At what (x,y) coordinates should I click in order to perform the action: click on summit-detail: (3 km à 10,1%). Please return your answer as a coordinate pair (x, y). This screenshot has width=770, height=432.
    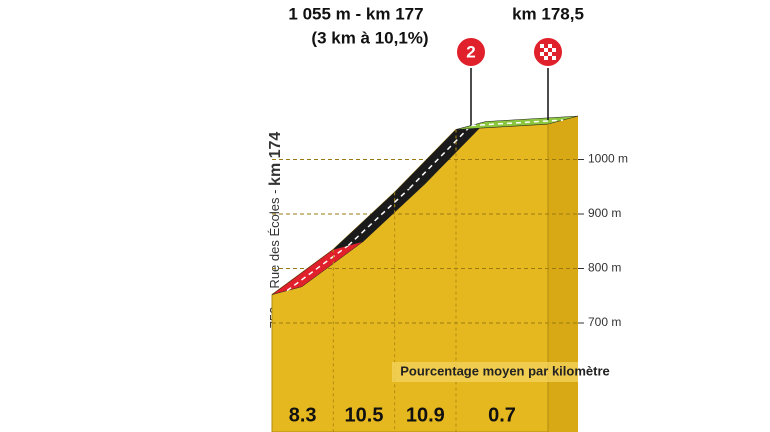
    Looking at the image, I should click on (369, 37).